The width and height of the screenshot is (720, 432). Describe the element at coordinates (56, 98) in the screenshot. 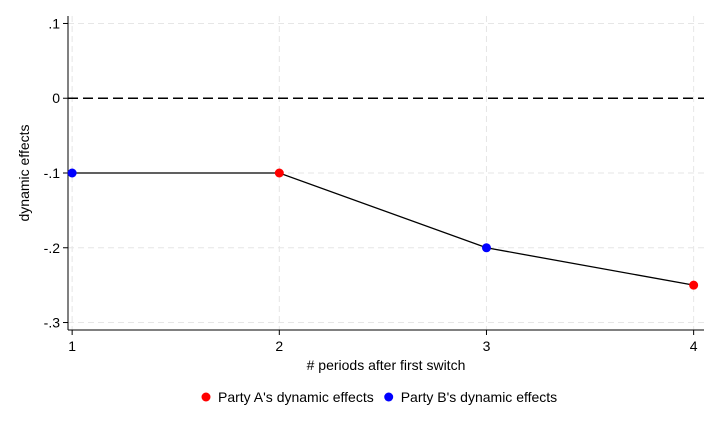

I see `y-tick-label-1: 0` at that location.